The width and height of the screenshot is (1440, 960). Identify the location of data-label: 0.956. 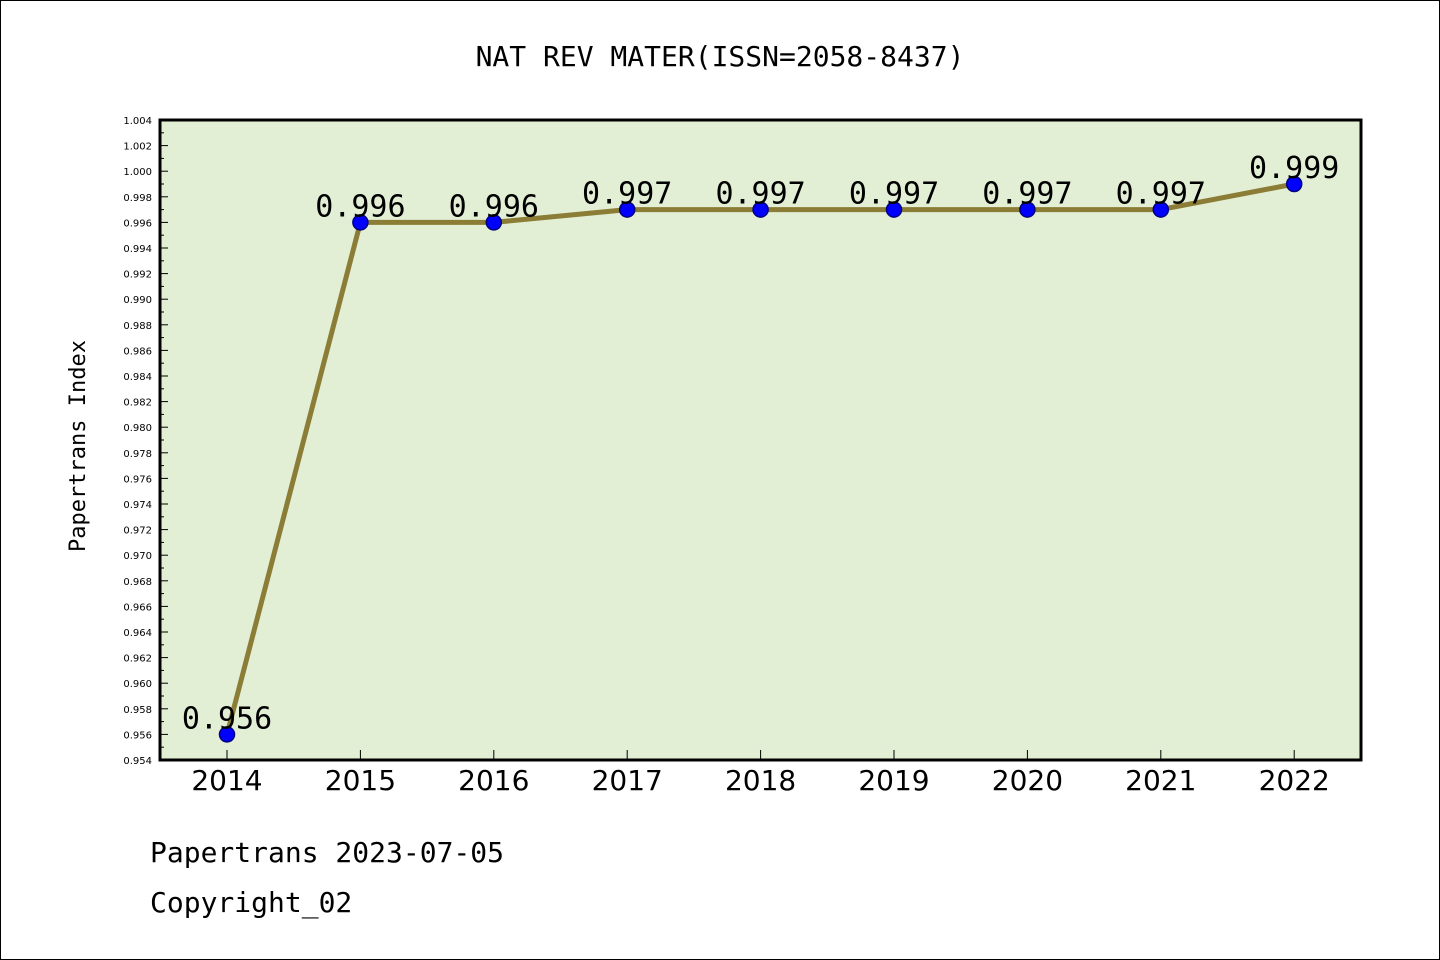
(227, 718).